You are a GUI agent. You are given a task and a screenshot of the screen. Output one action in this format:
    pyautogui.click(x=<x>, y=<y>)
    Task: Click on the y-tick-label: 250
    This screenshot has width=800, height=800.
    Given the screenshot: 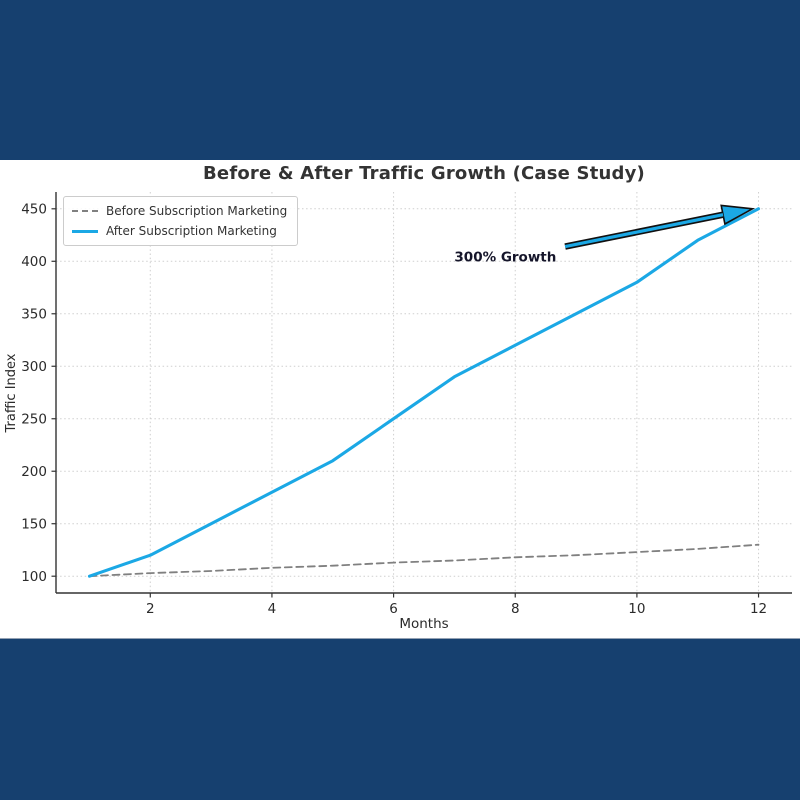 What is the action you would take?
    pyautogui.click(x=34, y=420)
    